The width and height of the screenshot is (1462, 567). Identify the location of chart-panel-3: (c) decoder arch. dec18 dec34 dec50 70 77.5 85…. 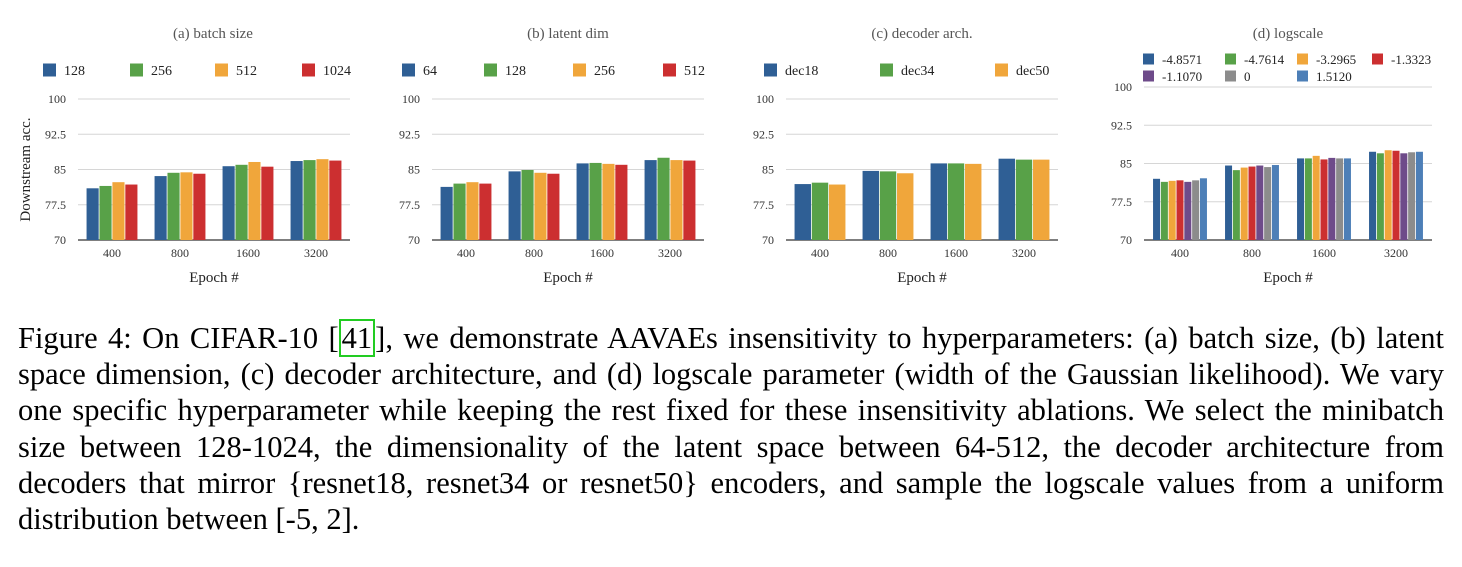
(905, 156).